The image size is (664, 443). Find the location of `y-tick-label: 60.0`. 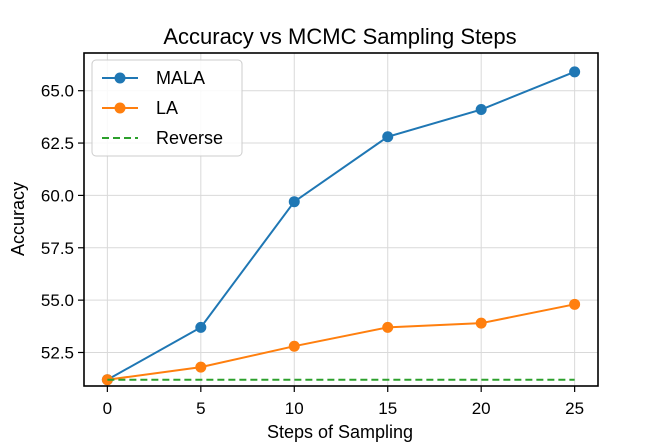

y-tick-label: 60.0 is located at coordinates (57, 195).